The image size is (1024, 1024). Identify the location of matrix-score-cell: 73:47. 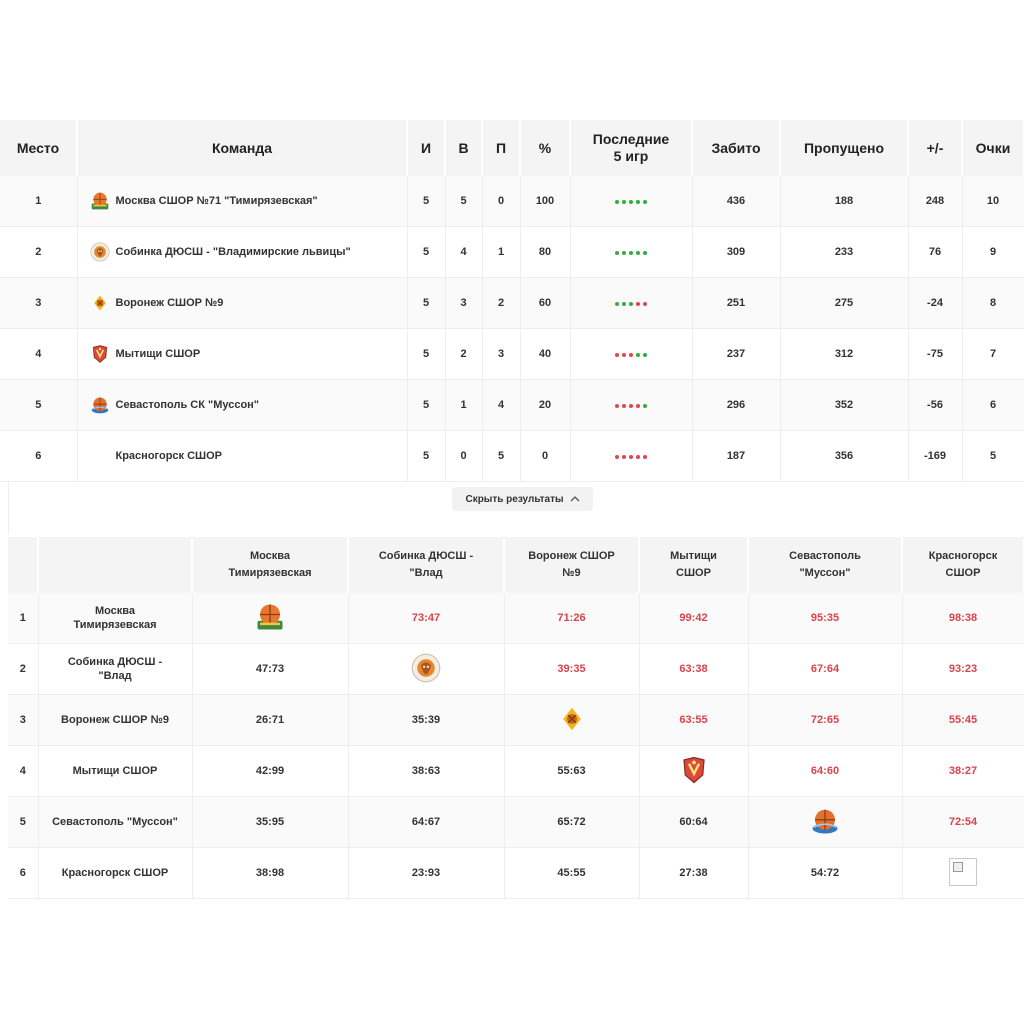
(426, 618).